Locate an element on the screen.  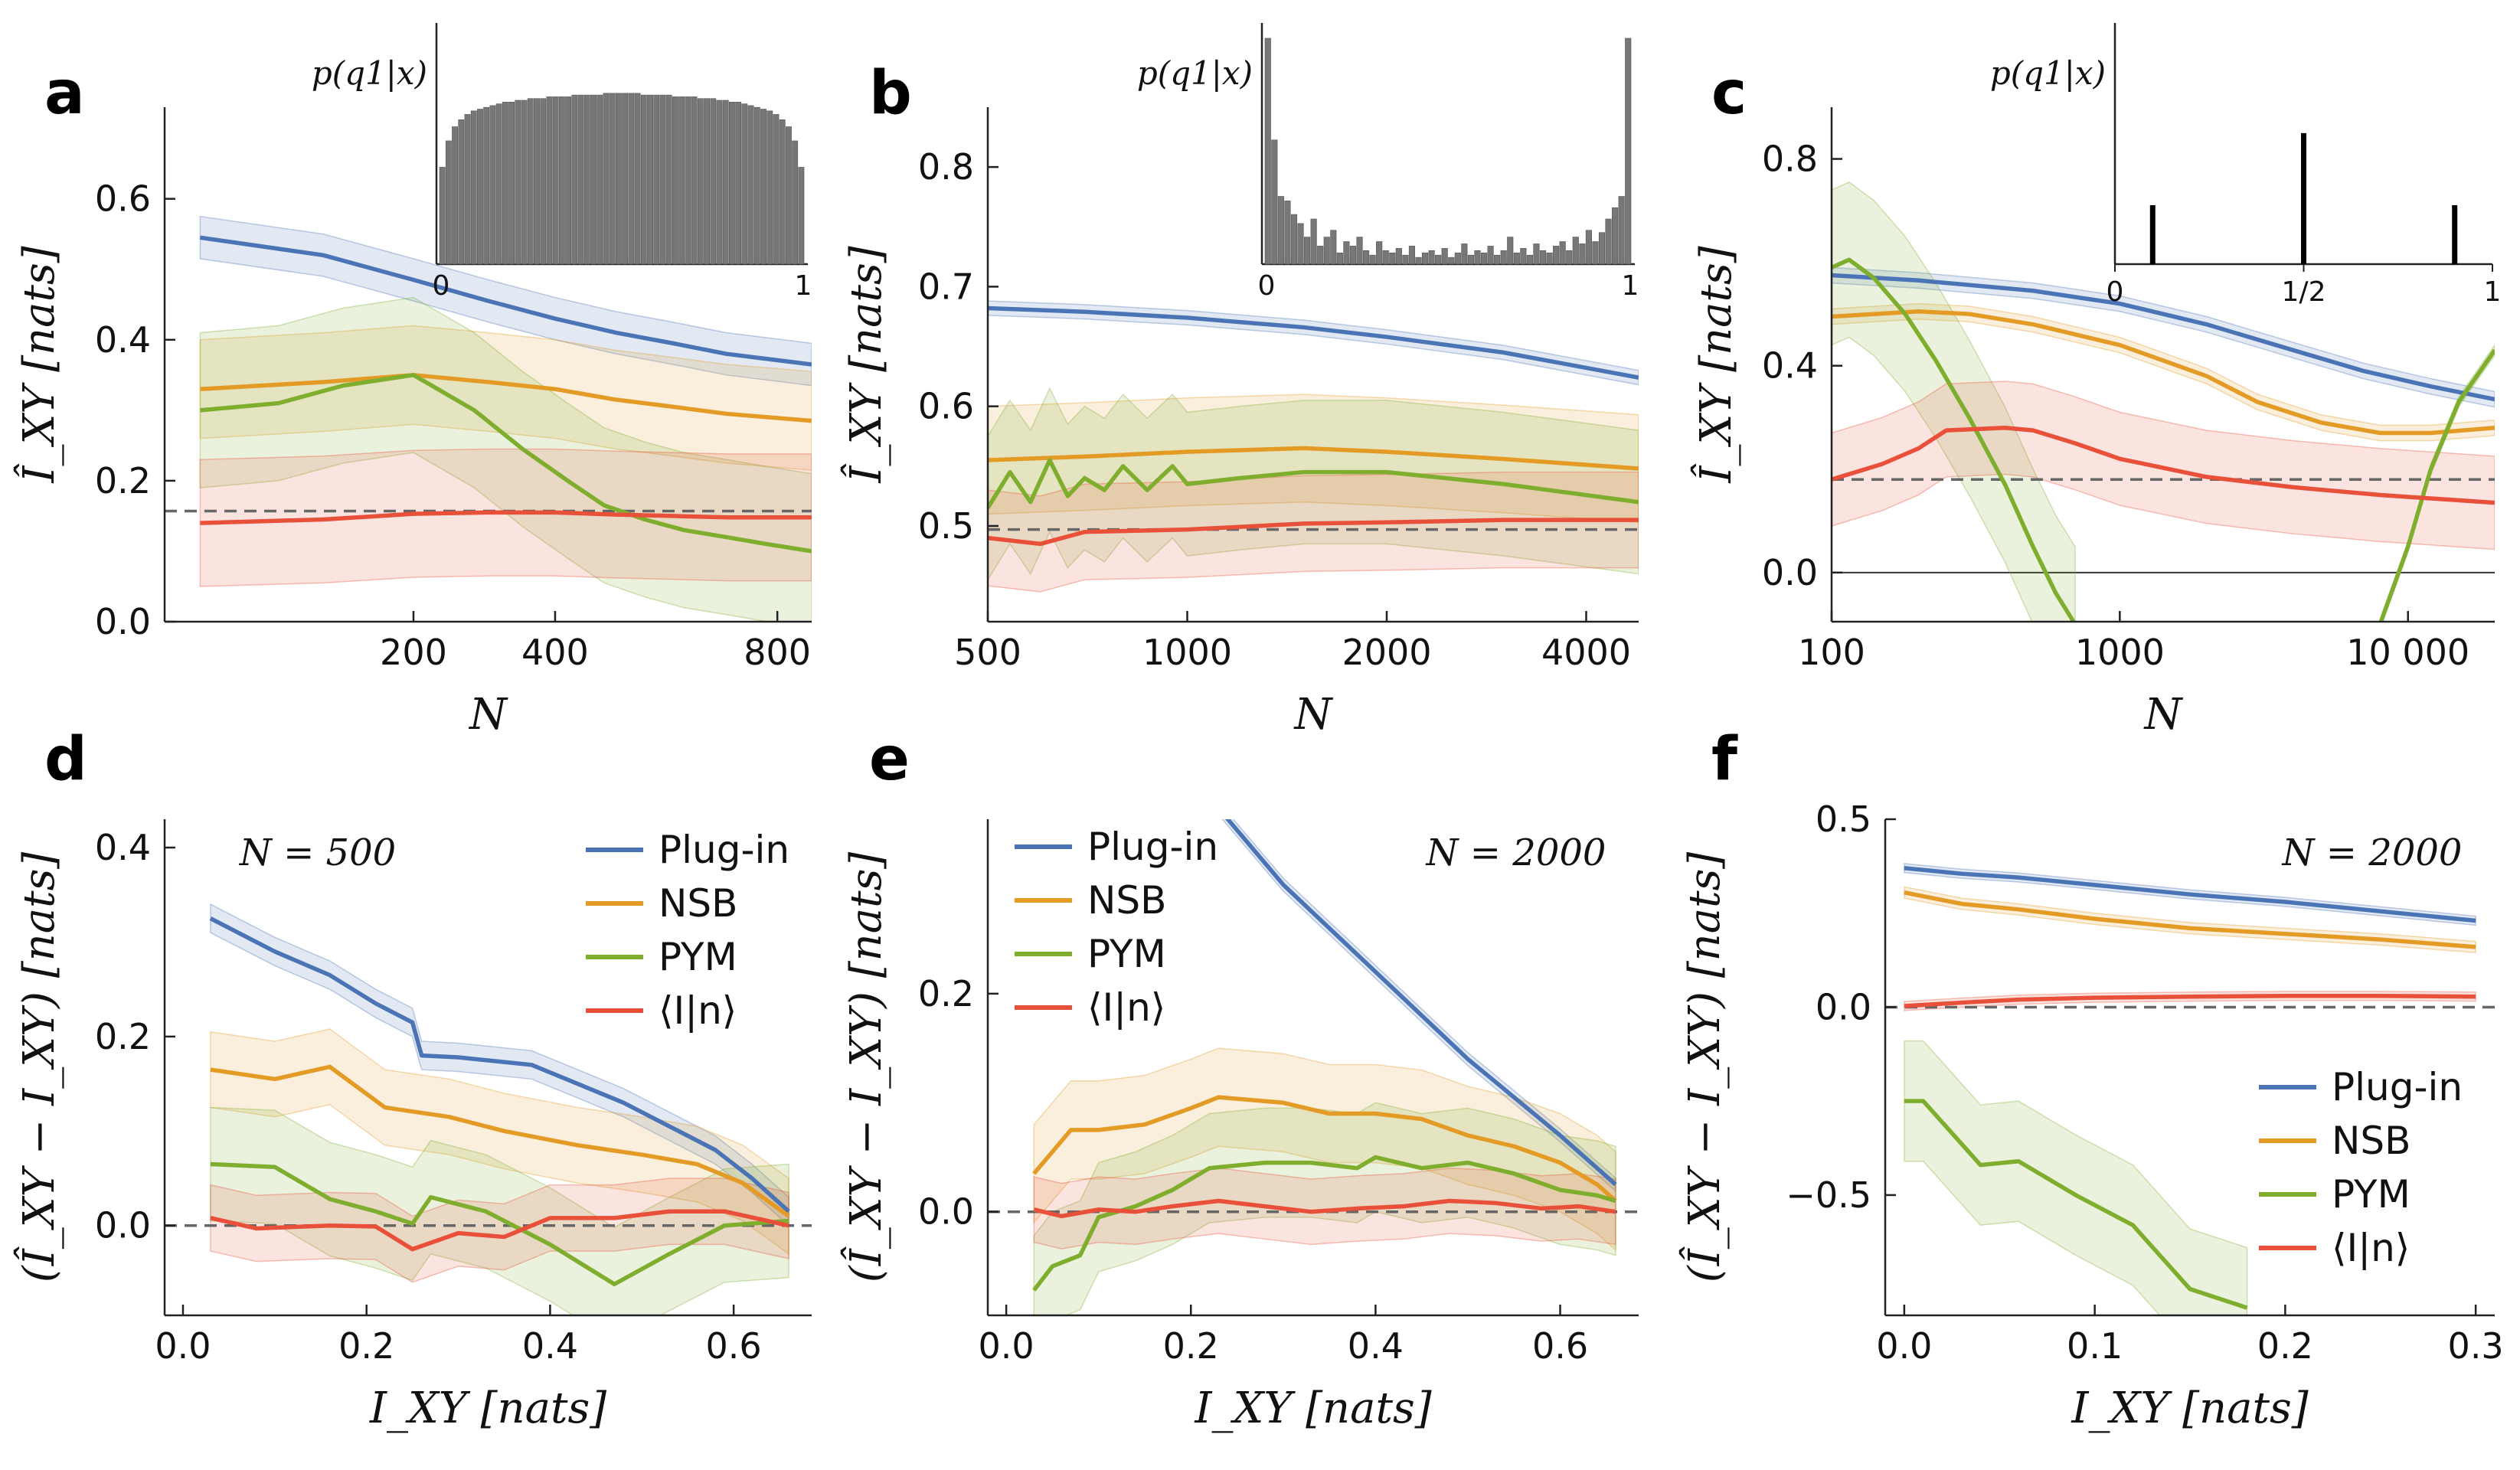
band-in is located at coordinates (505, 517).